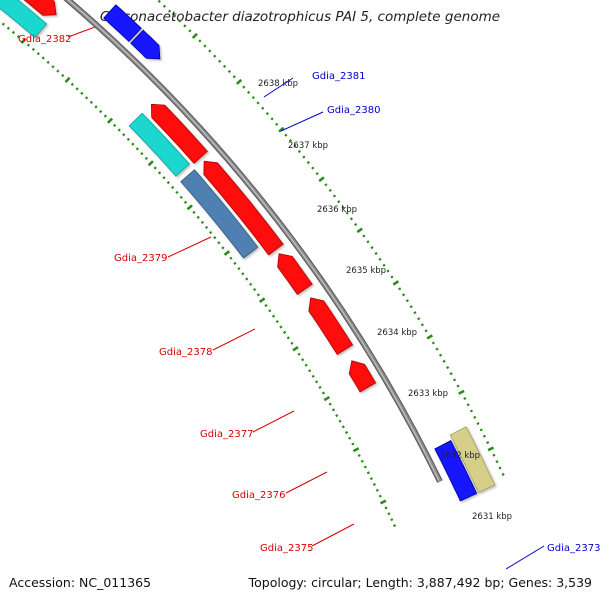 This screenshot has height=600, width=600. I want to click on gene-label-gdia-2382: Gdia_2382, so click(44, 39).